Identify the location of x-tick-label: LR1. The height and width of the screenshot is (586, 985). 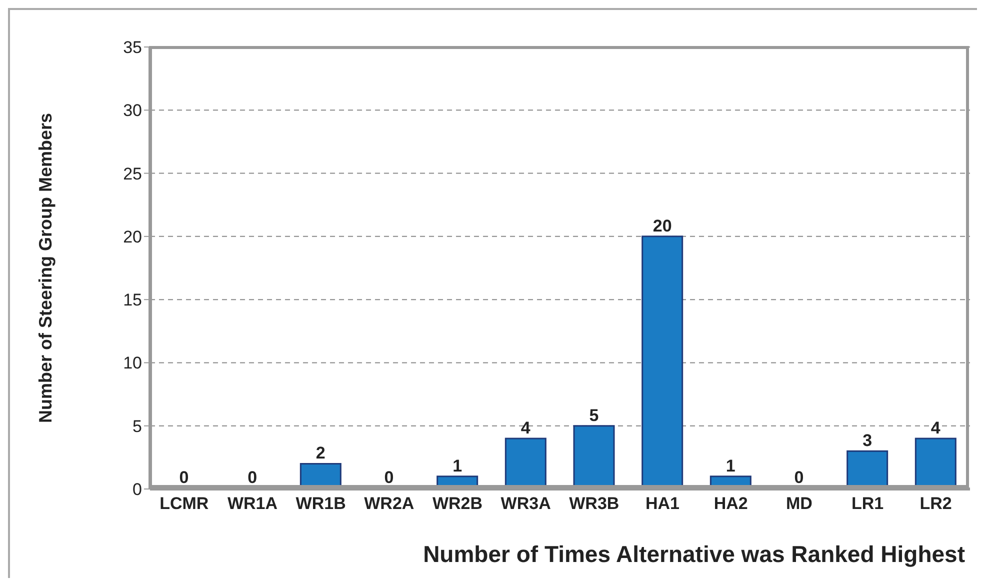
(867, 504).